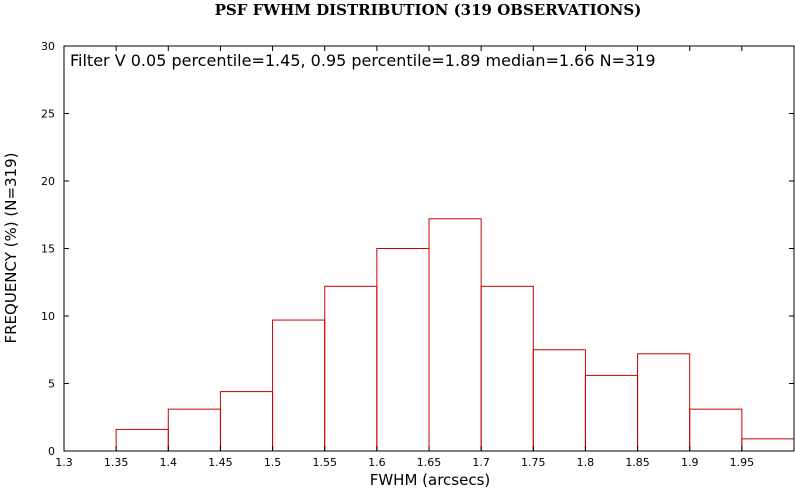 This screenshot has height=490, width=795. Describe the element at coordinates (48, 316) in the screenshot. I see `y-tick-label: 10` at that location.